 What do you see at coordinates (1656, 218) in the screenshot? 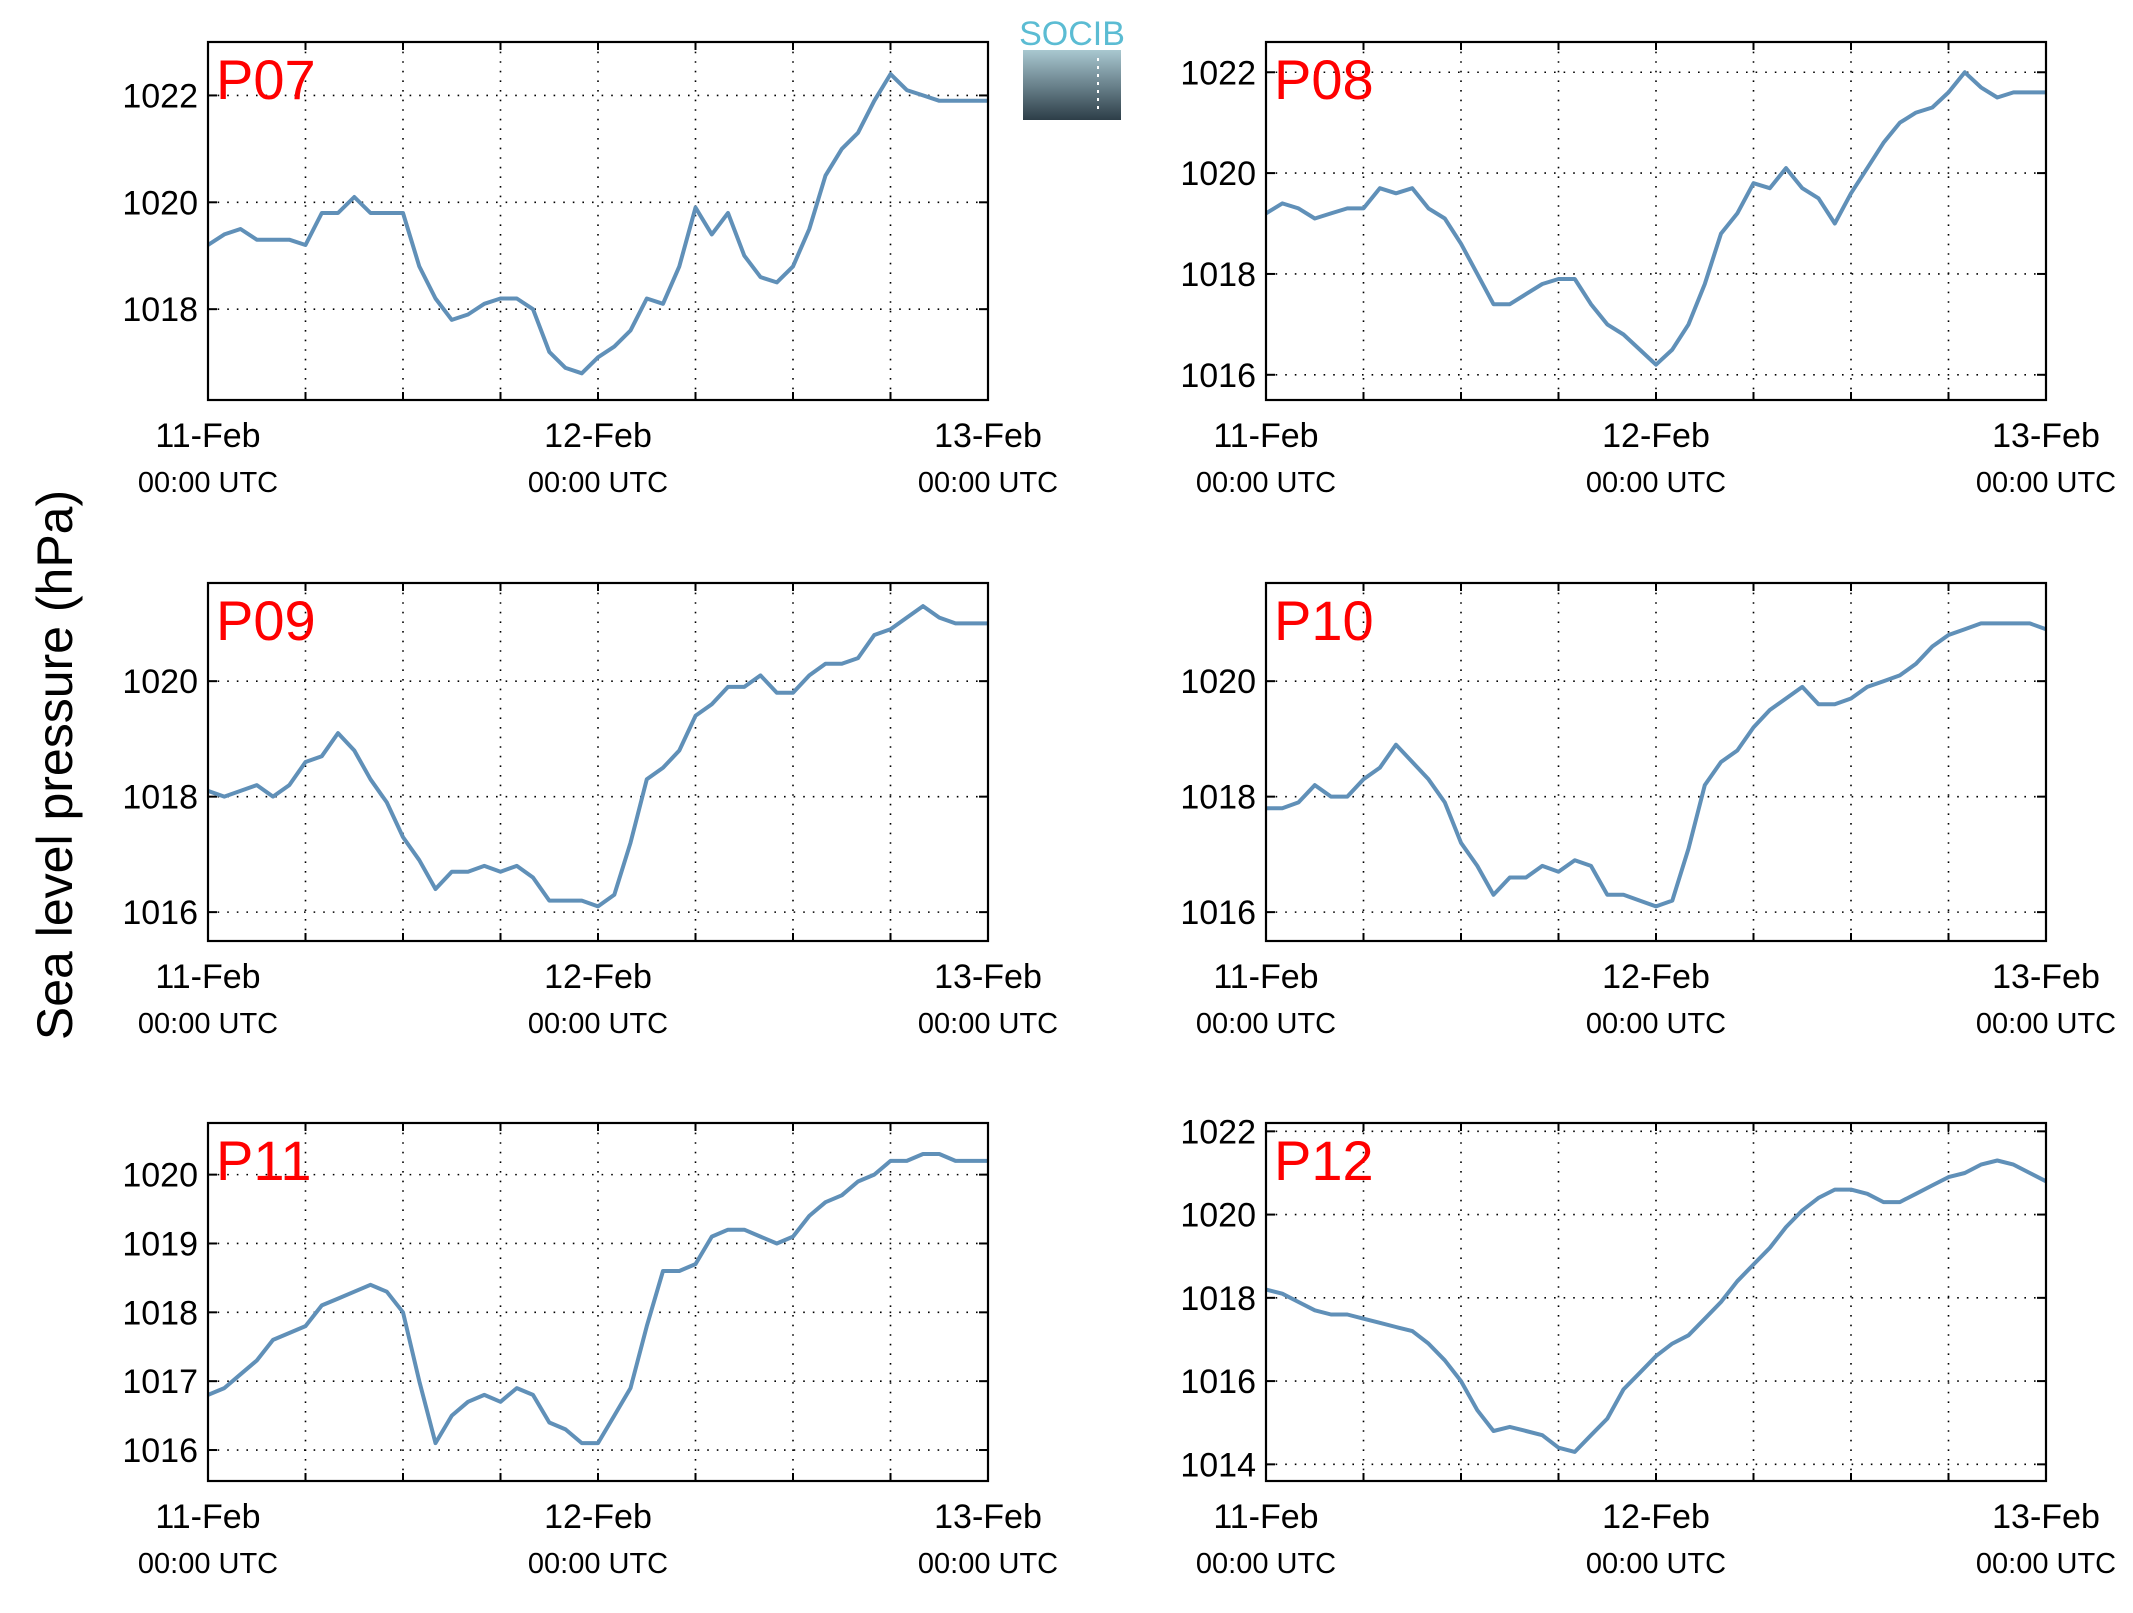
I see `data-line-p08` at bounding box center [1656, 218].